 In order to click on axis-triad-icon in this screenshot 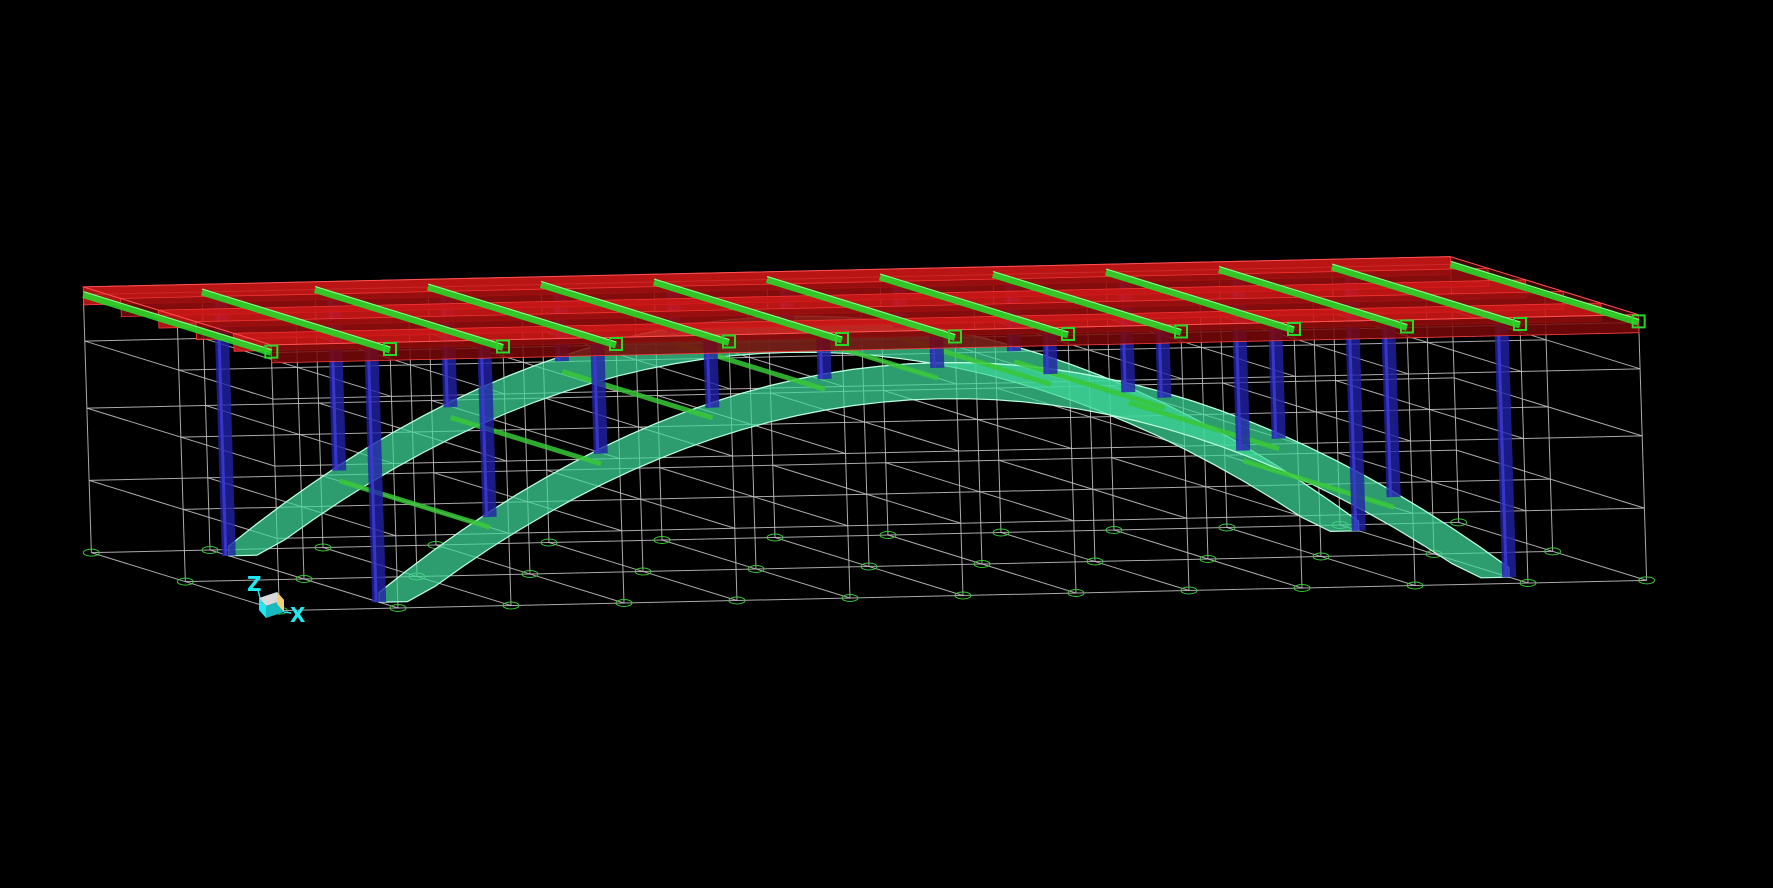, I will do `click(274, 603)`.